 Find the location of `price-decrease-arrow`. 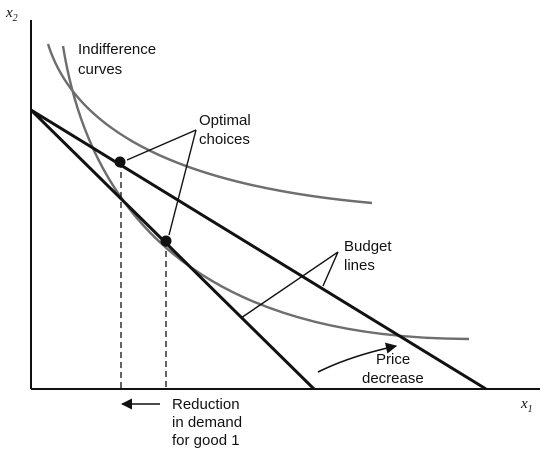

price-decrease-arrow is located at coordinates (357, 357).